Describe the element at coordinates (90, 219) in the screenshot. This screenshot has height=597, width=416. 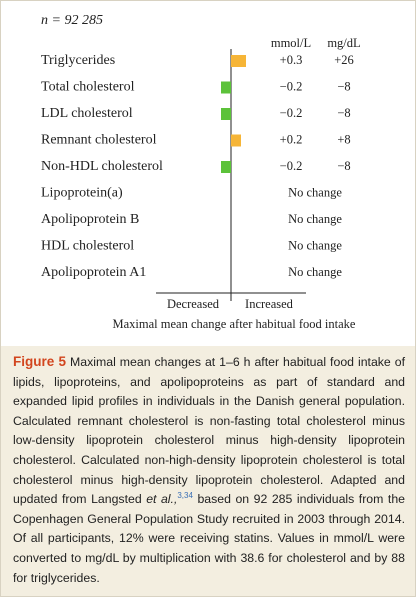
I see `row-label: Apolipoprotein B` at that location.